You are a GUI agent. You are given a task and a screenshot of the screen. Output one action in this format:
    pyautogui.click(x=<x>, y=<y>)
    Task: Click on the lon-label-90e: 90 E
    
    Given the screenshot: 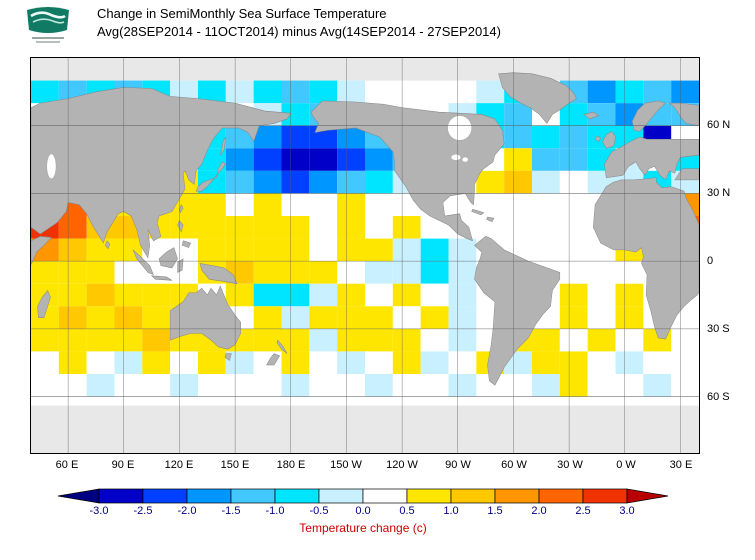 What is the action you would take?
    pyautogui.click(x=123, y=465)
    